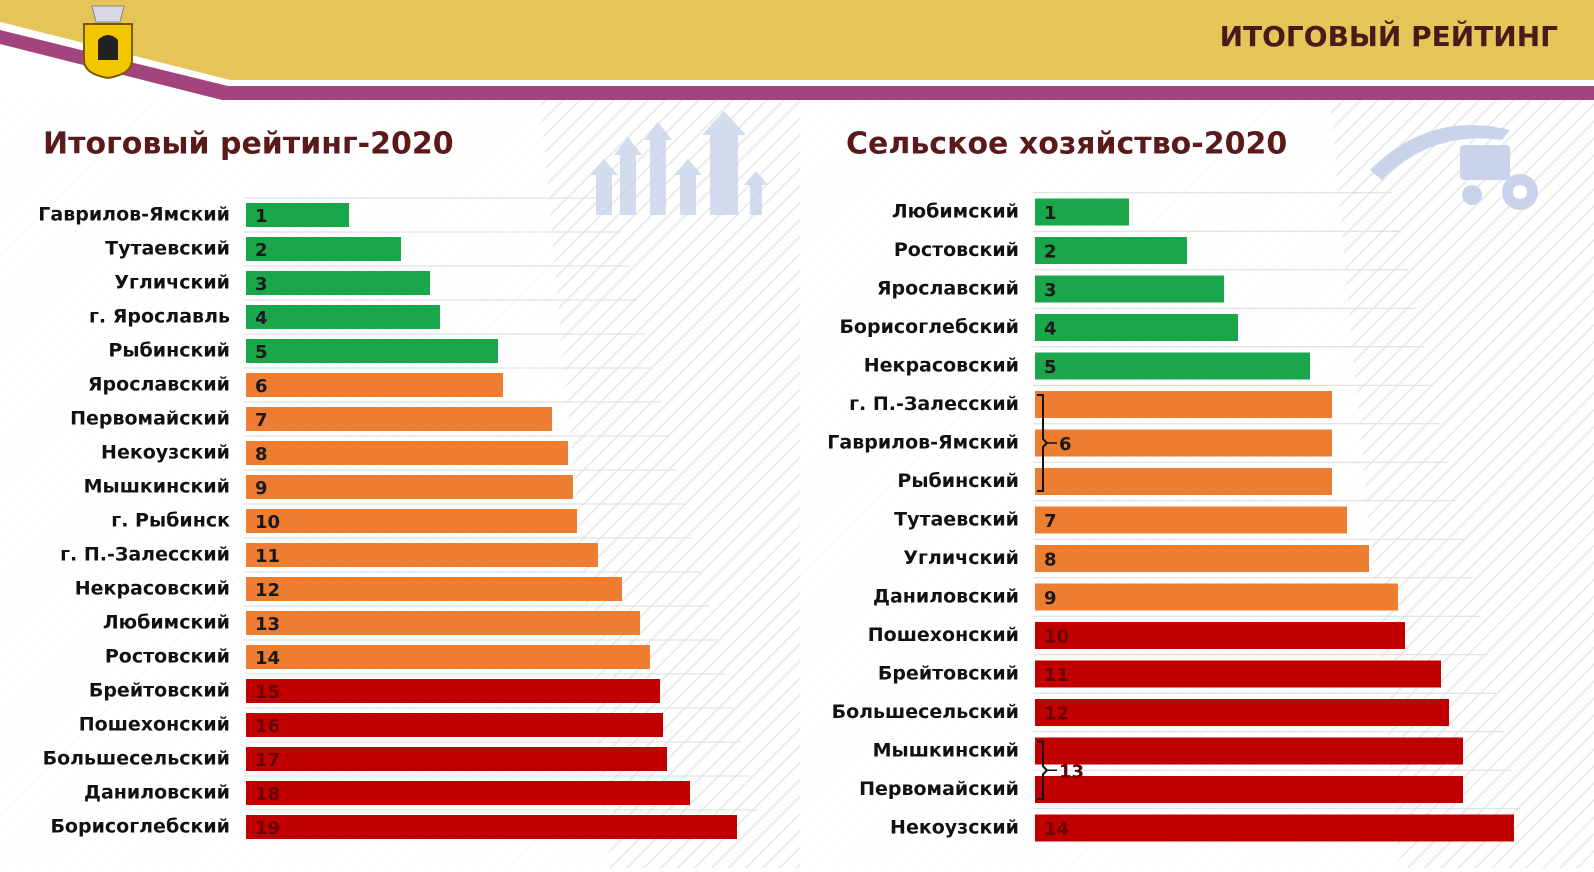  I want to click on header-stripe, so click(797, 65).